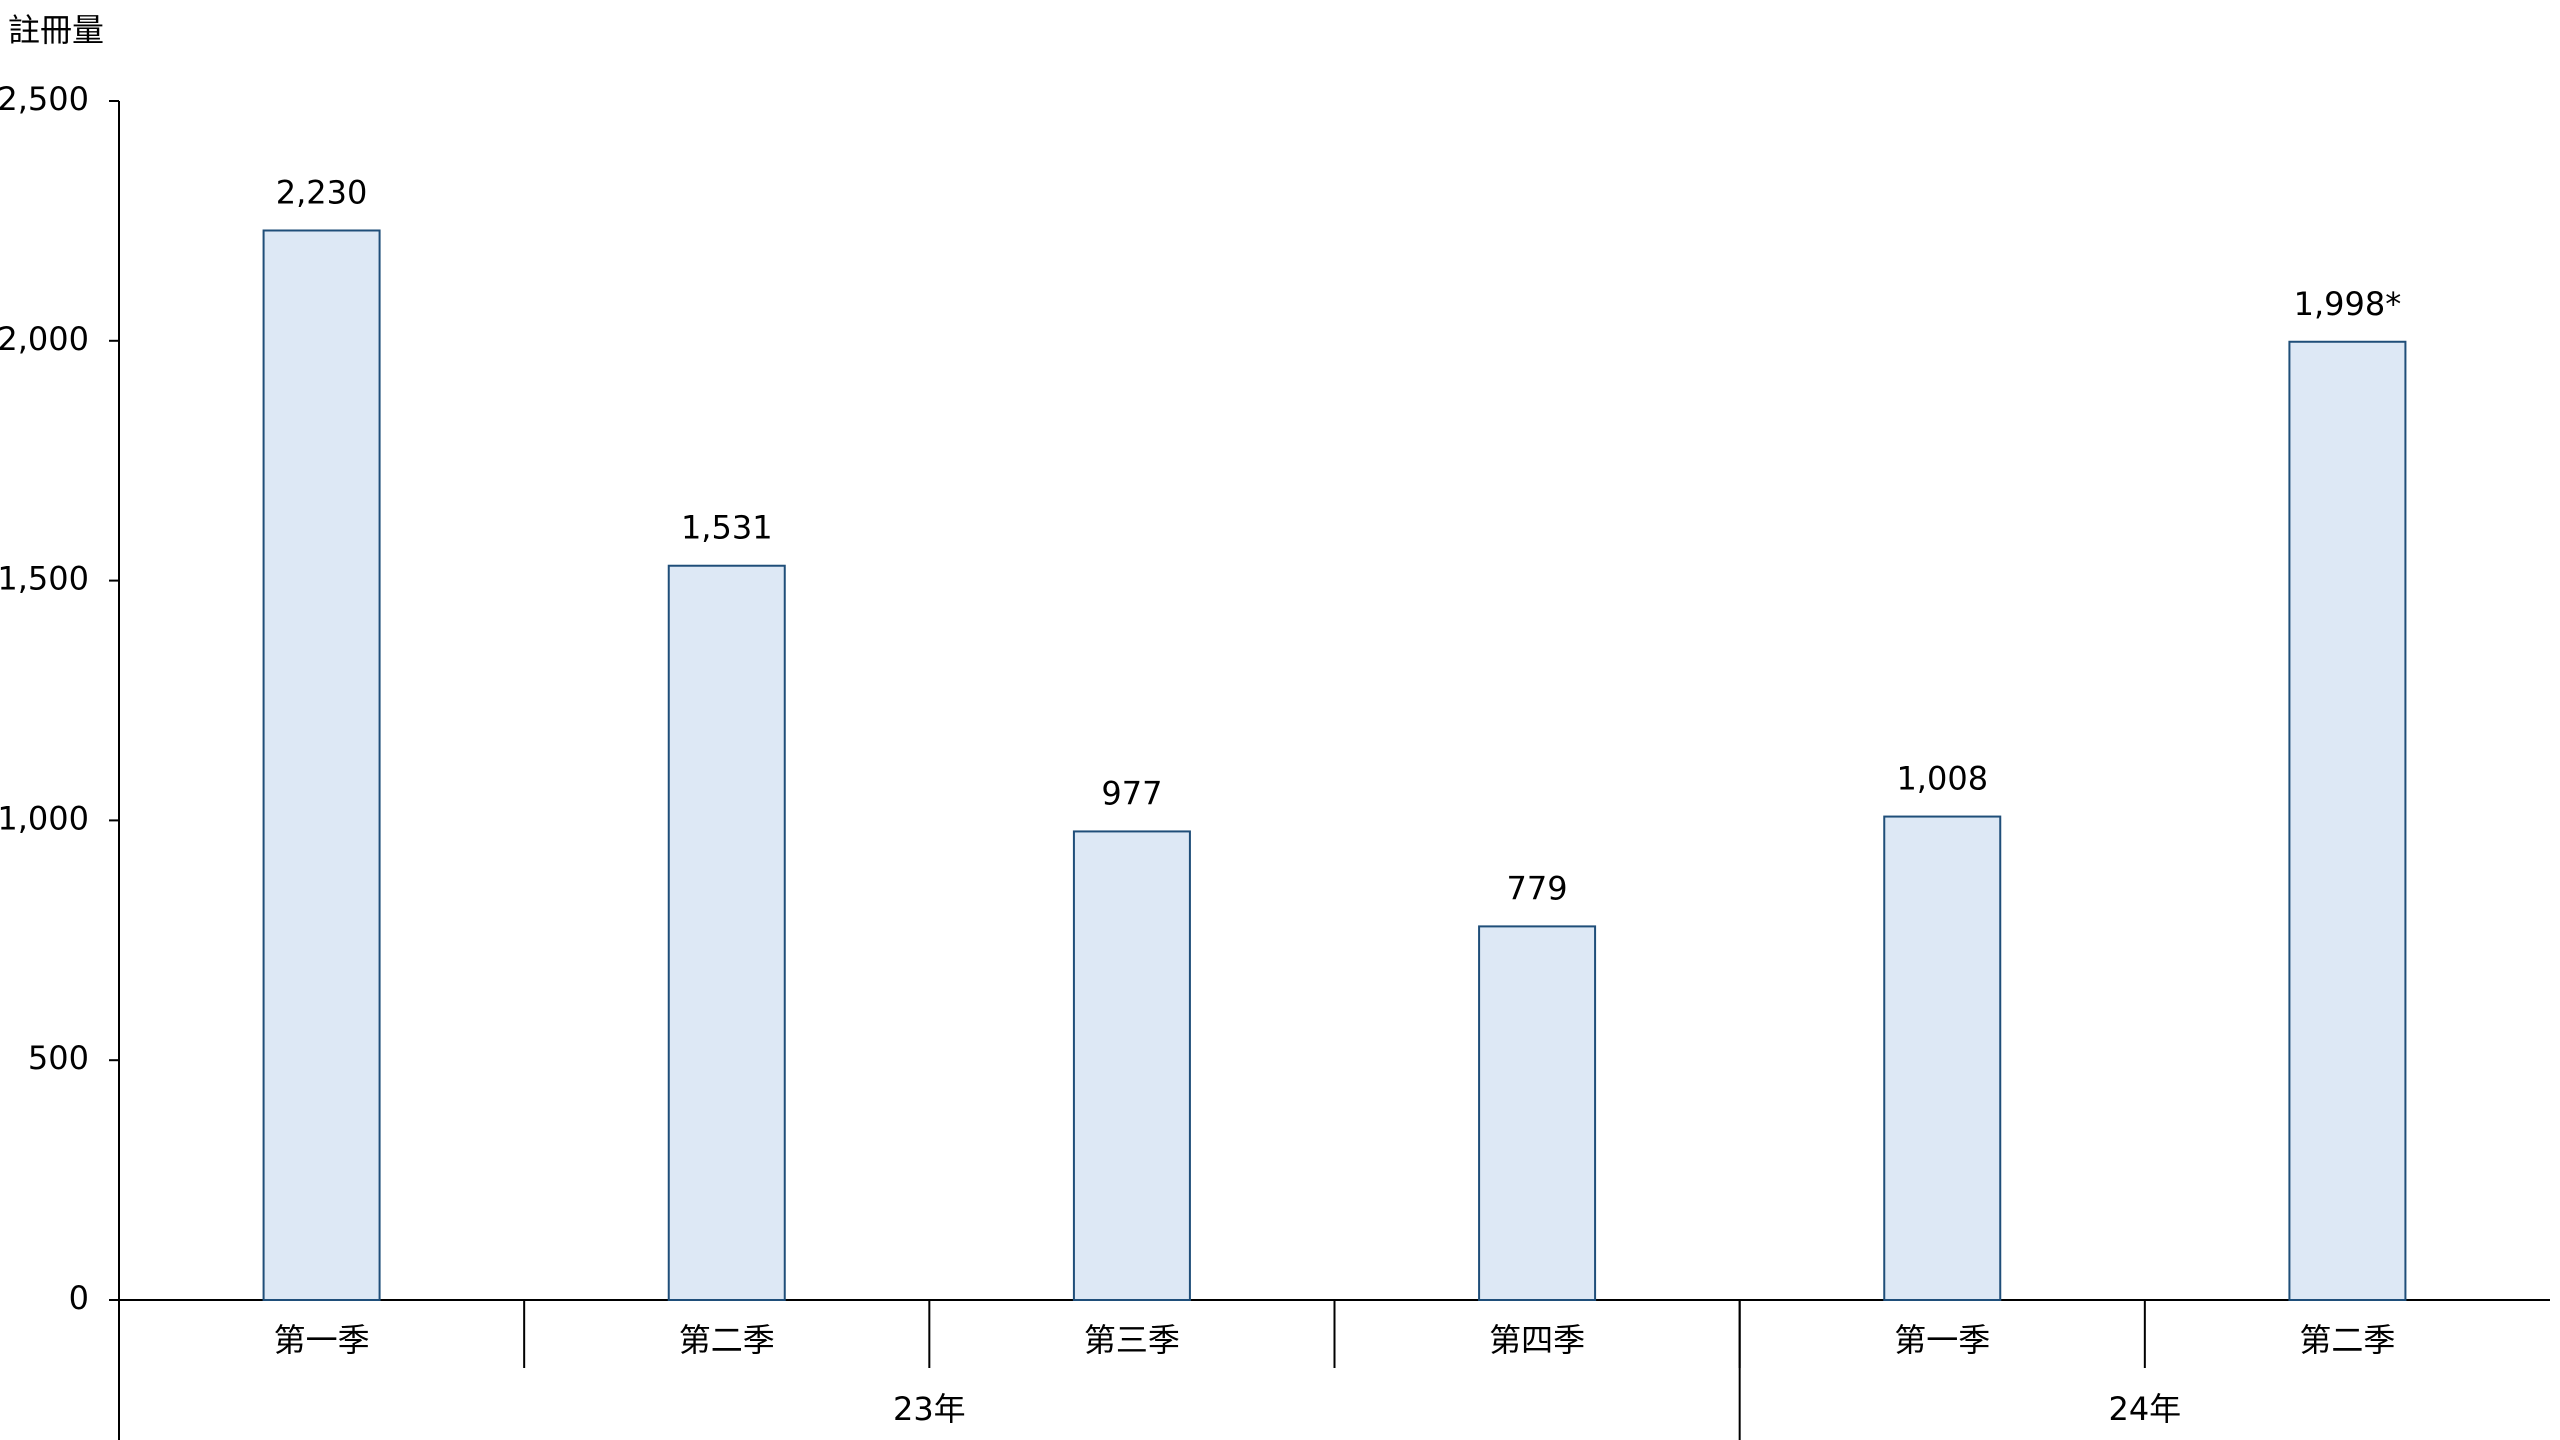 This screenshot has width=2560, height=1440. Describe the element at coordinates (1942, 779) in the screenshot. I see `value-label: 1,008` at that location.